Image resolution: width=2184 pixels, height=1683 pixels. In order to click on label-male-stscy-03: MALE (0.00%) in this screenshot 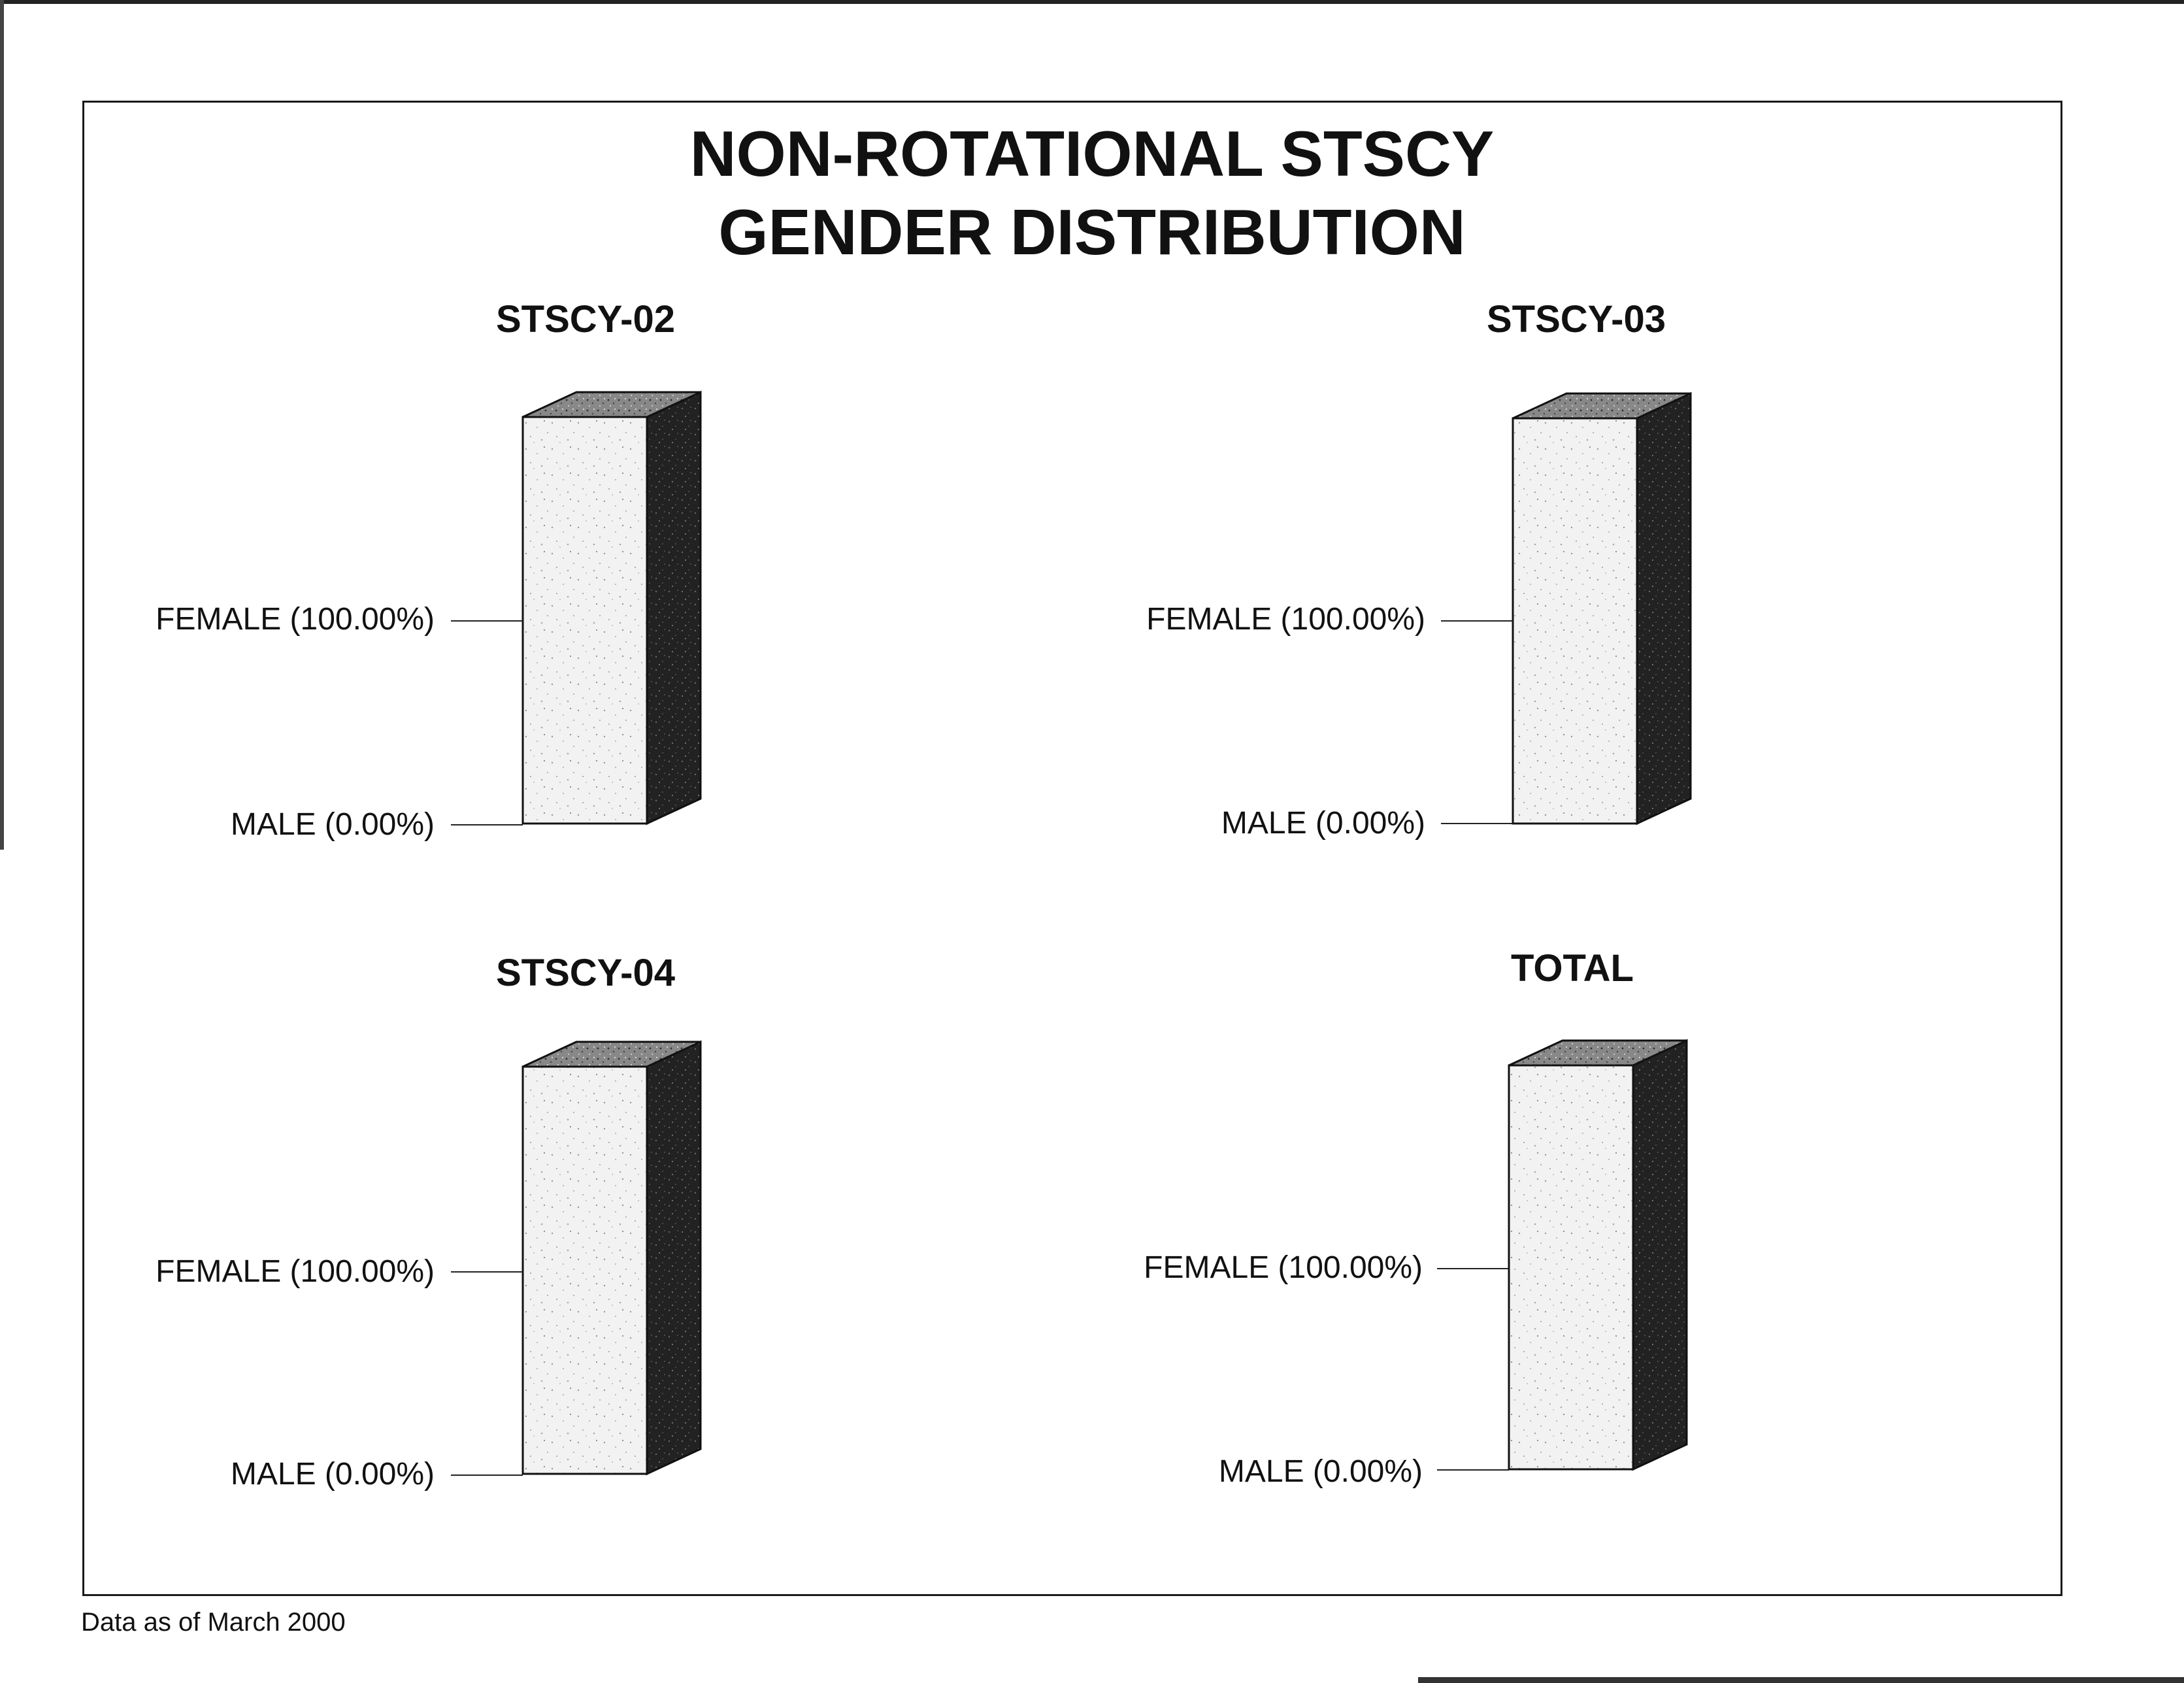, I will do `click(1323, 823)`.